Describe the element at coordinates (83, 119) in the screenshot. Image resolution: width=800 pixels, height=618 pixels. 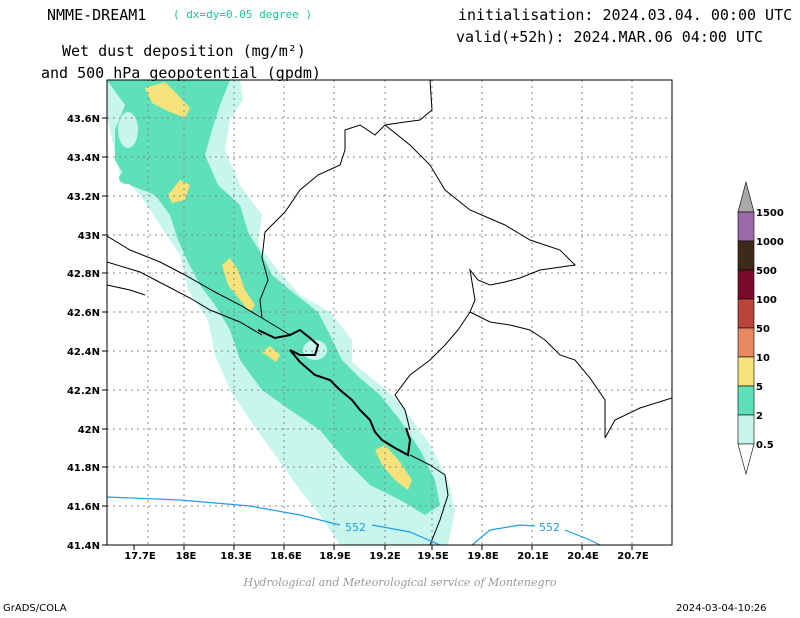
I see `lat-tick-label: 43.6N` at that location.